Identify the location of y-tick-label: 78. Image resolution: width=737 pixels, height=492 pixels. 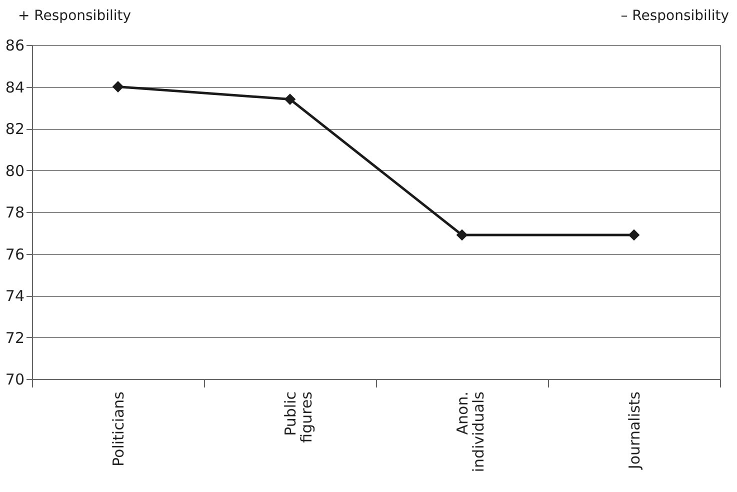
(14, 213).